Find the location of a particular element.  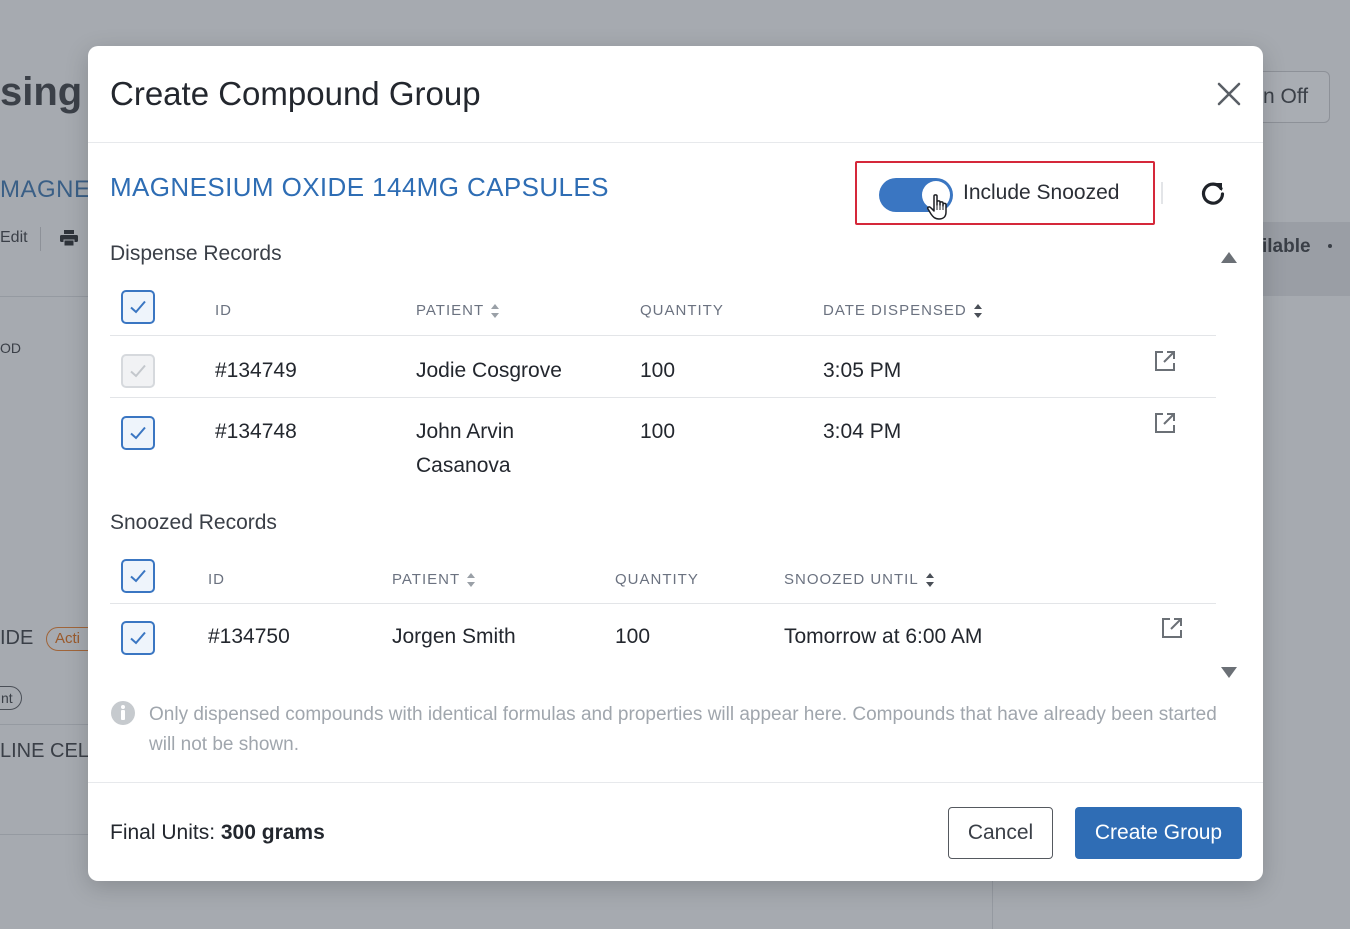

table-header: ID PATIENT QUANTITY SNOOZED UNTIL is located at coordinates (663, 578).